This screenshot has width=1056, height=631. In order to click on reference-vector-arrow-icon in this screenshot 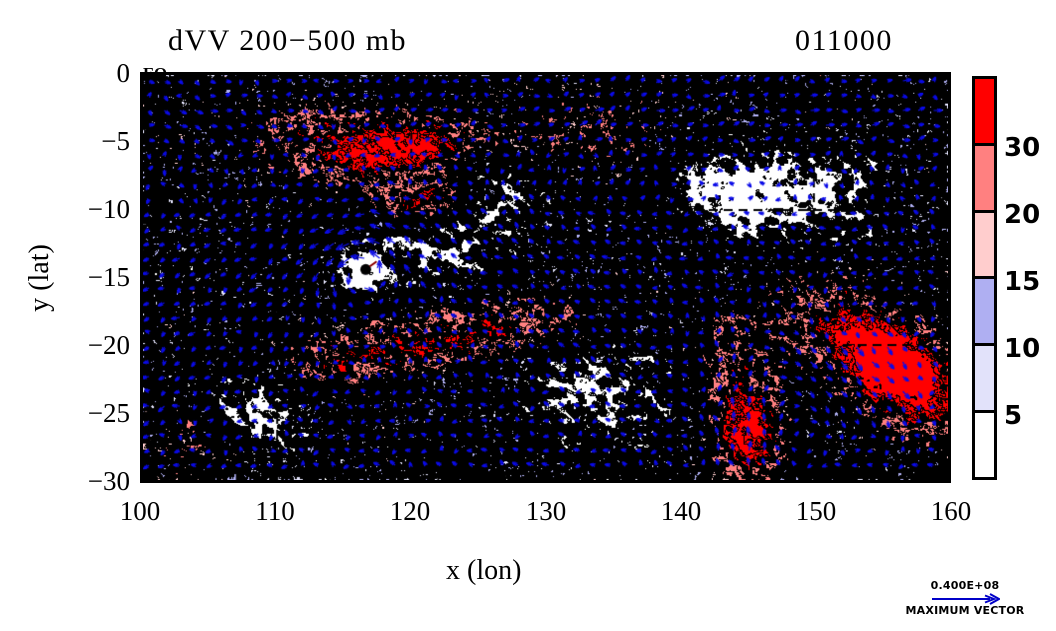, I will do `click(966, 599)`.